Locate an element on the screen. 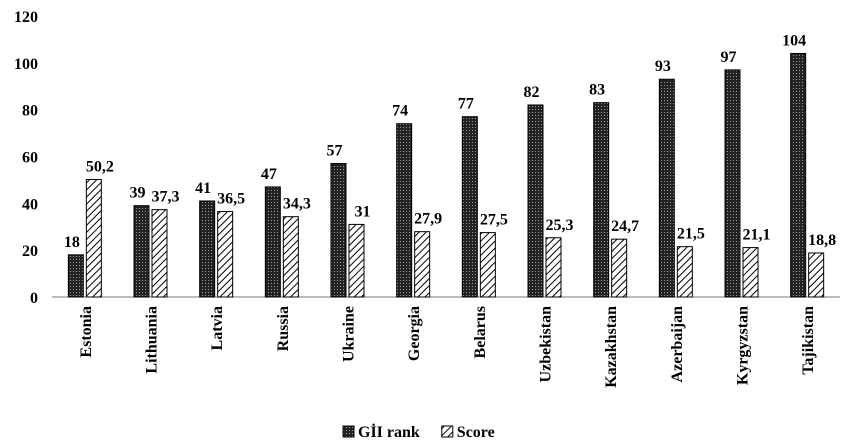  x-tick-label: Tajikistan is located at coordinates (808, 340).